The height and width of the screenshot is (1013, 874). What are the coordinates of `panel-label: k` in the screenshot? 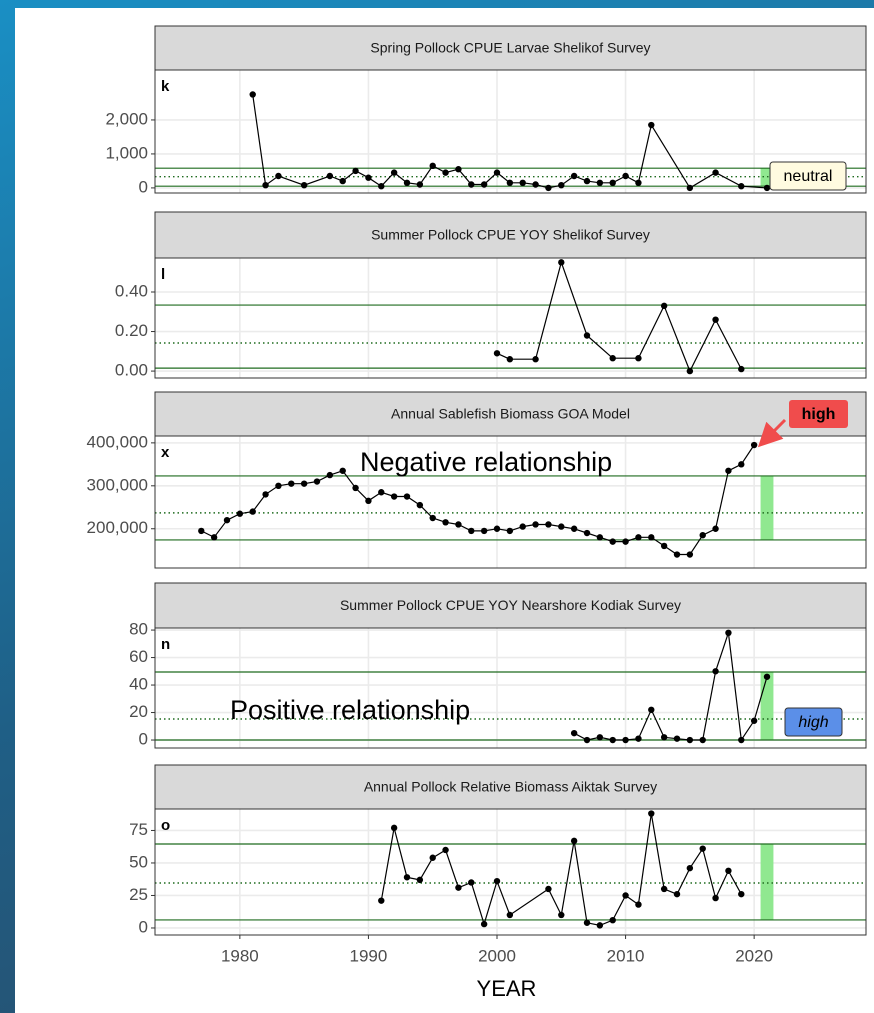 It's located at (165, 86).